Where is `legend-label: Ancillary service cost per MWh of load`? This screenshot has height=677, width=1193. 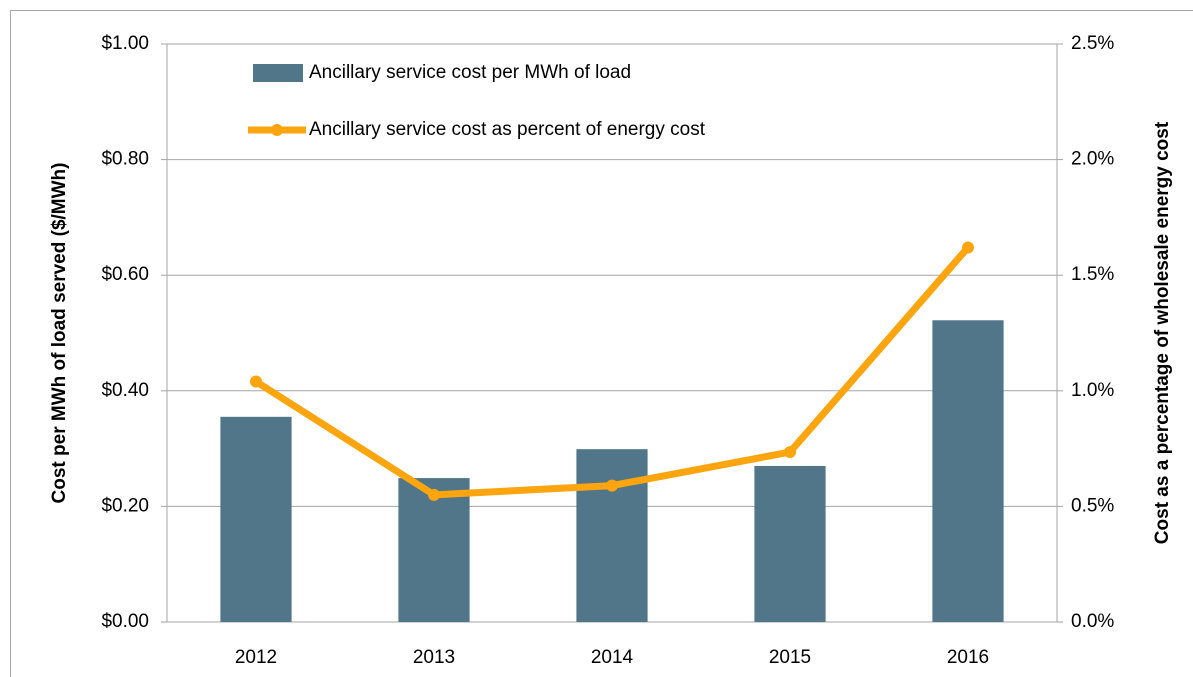 legend-label: Ancillary service cost per MWh of load is located at coordinates (470, 72).